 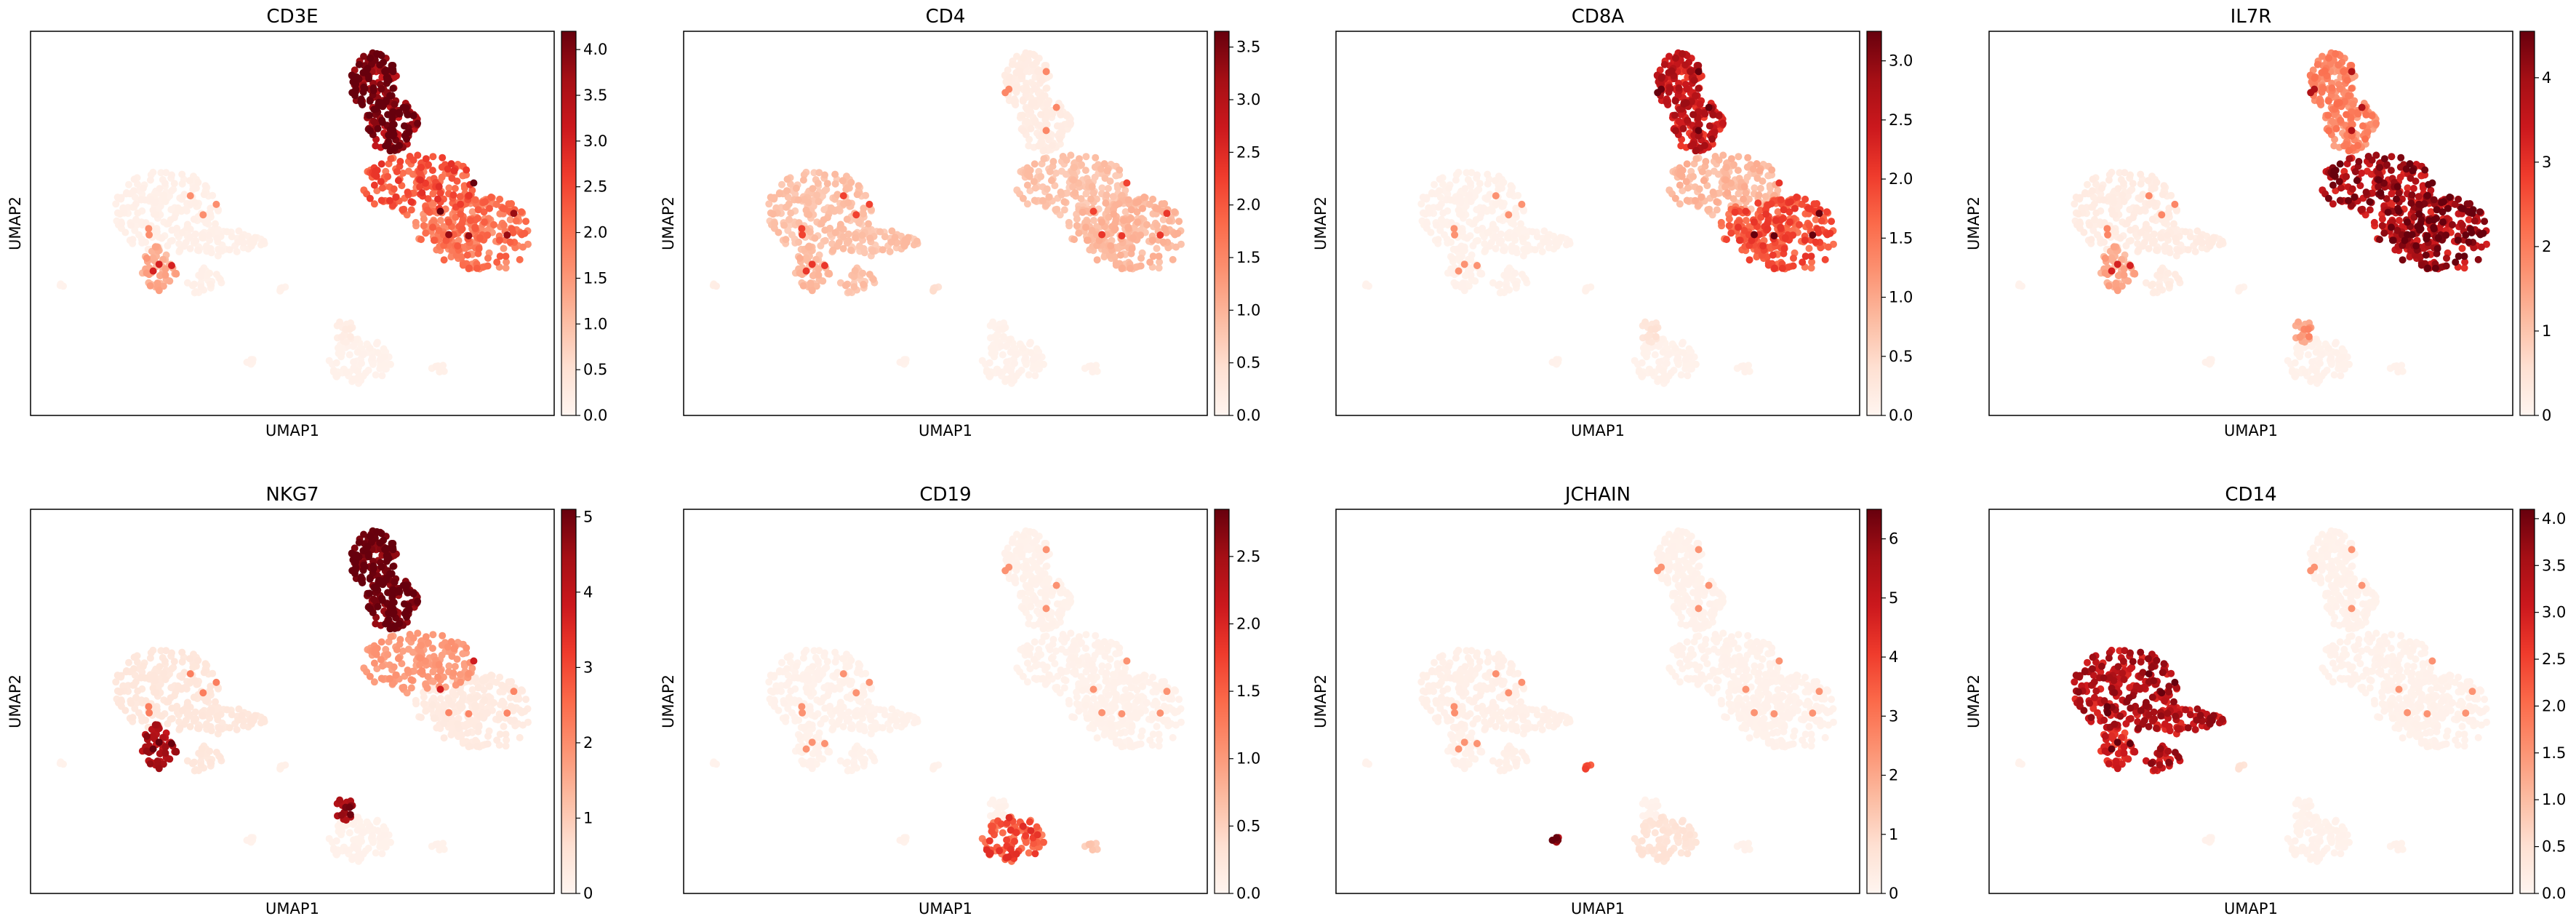 What do you see at coordinates (1248, 99) in the screenshot?
I see `colorbar-tick-label: 3.0` at bounding box center [1248, 99].